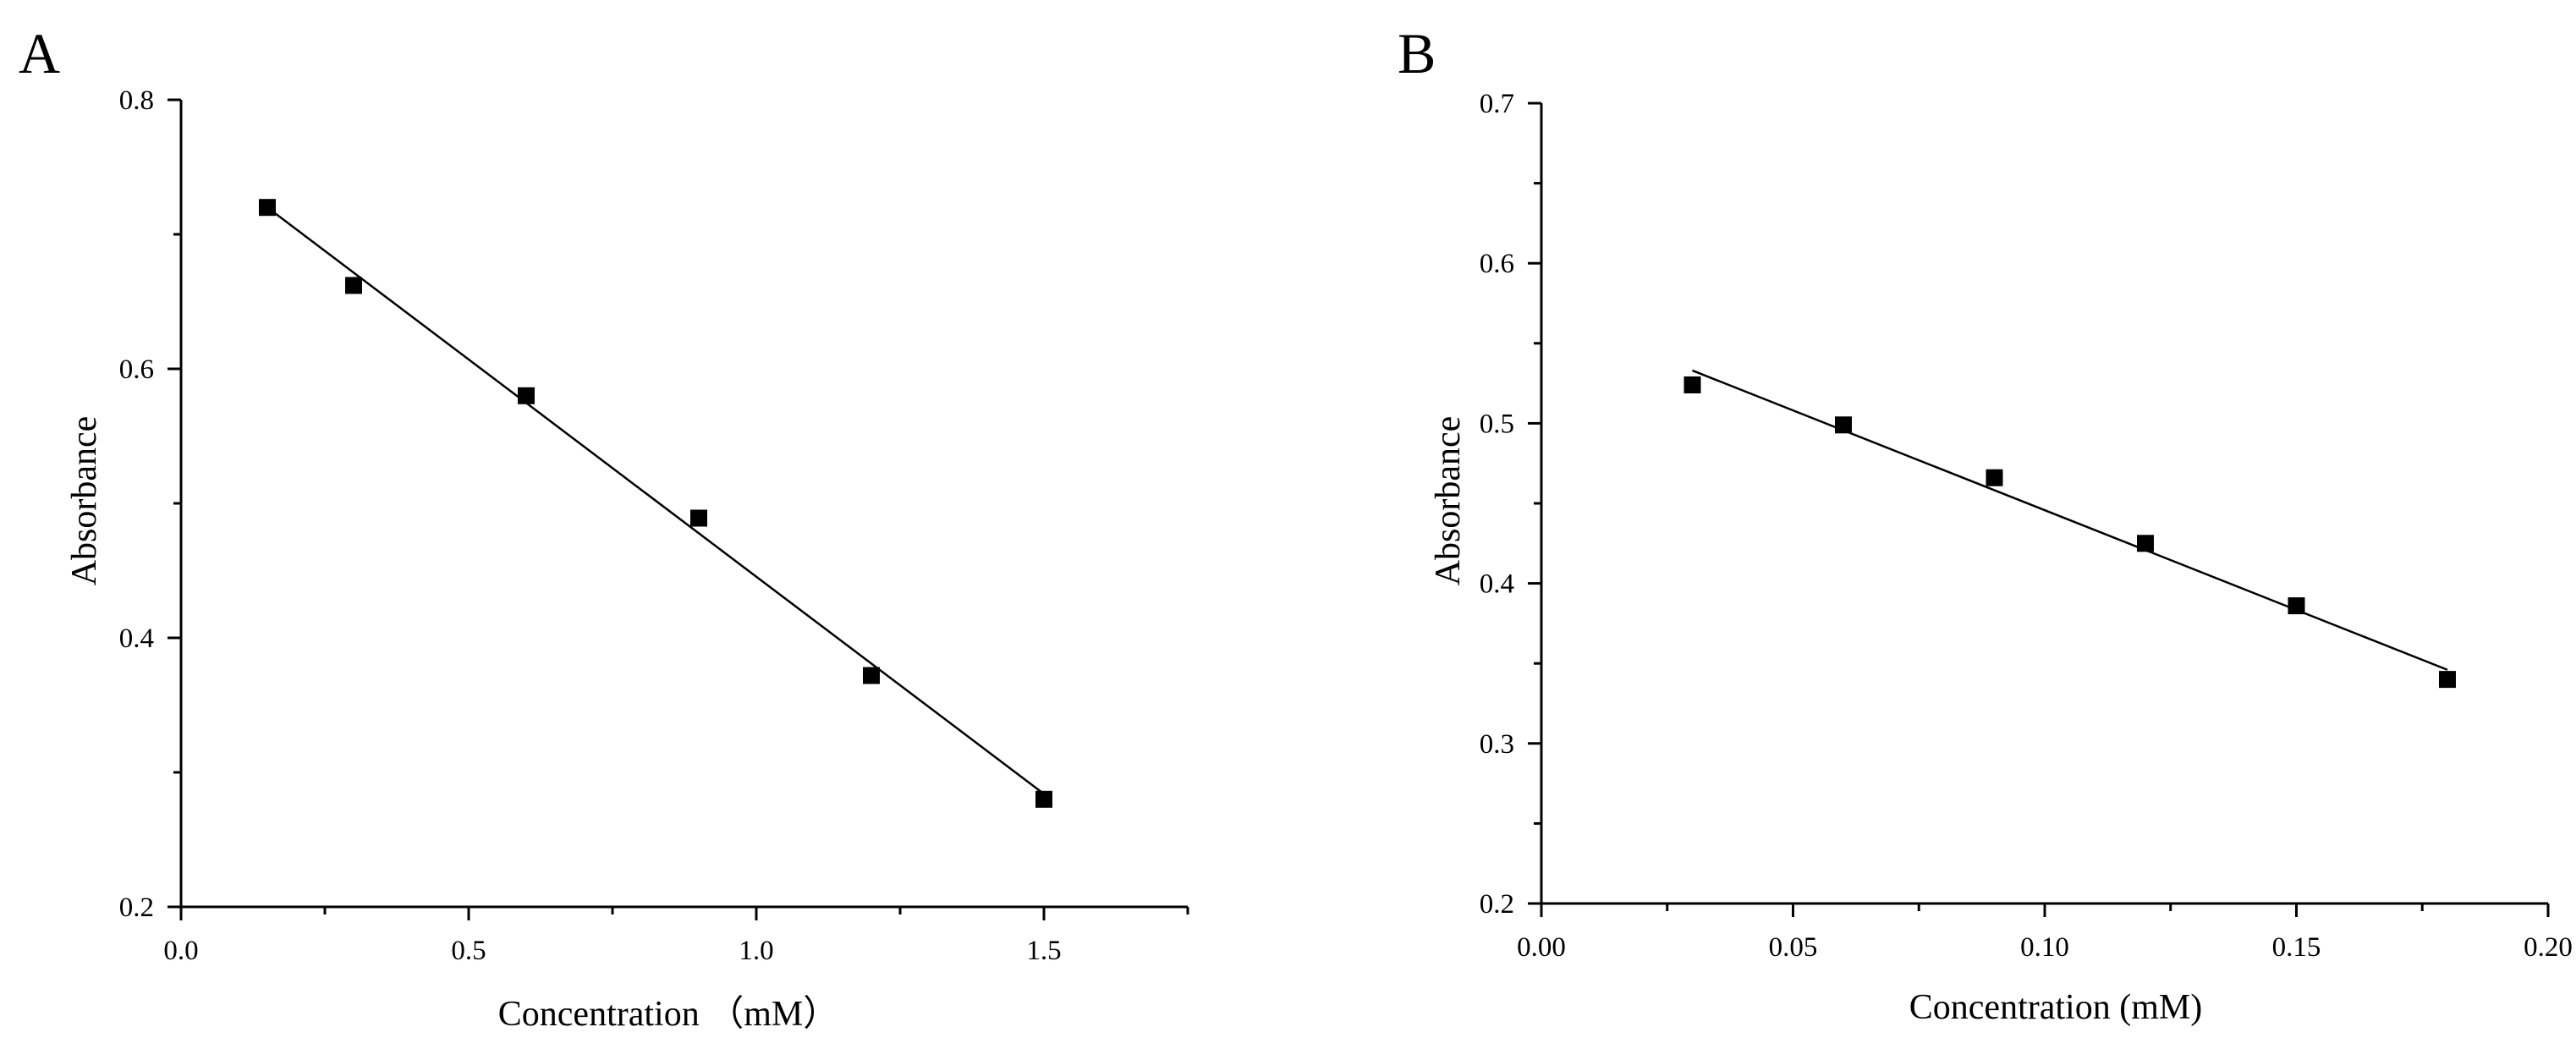 The height and width of the screenshot is (1049, 2576). I want to click on y-tick-label-a: 0.8, so click(136, 100).